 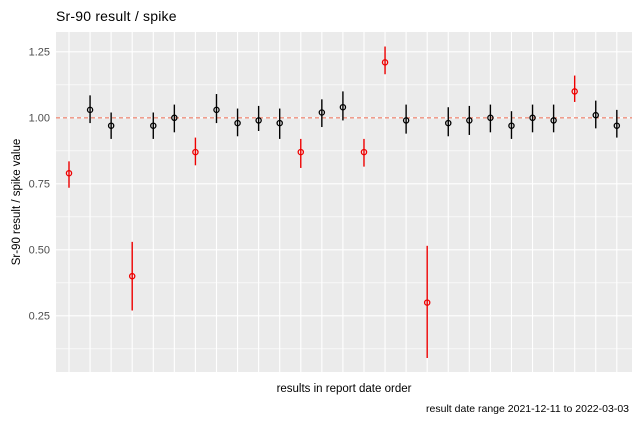 I want to click on y-tick-label: 0.50, so click(x=39, y=251).